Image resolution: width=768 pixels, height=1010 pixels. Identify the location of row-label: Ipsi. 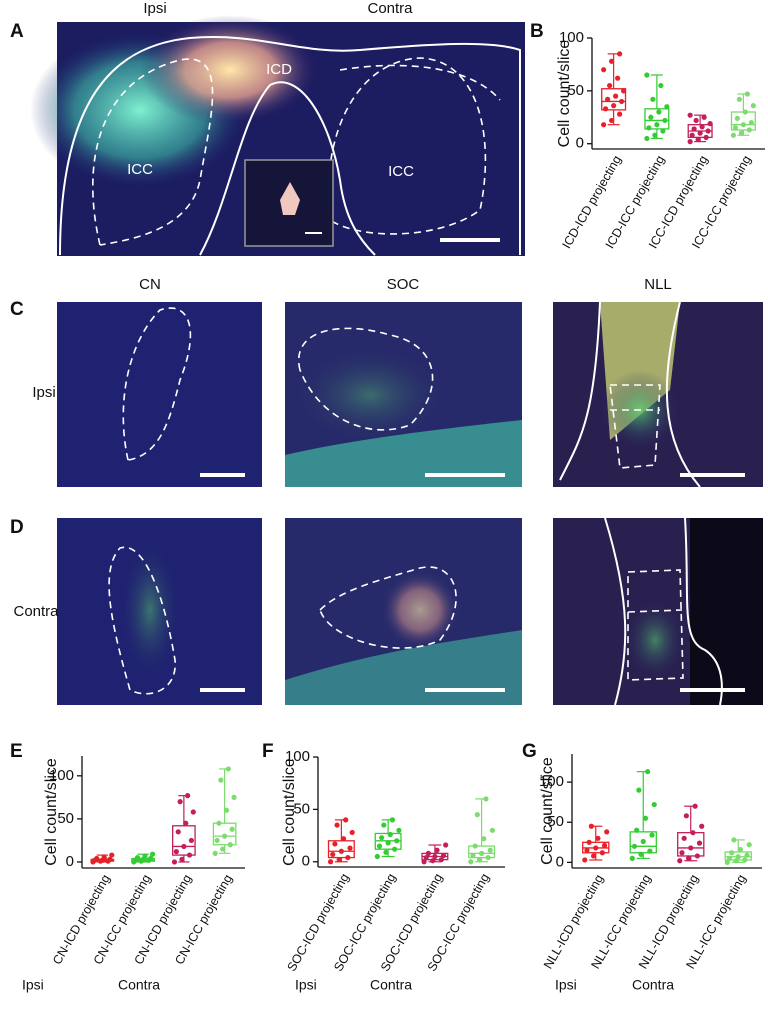
(43, 392).